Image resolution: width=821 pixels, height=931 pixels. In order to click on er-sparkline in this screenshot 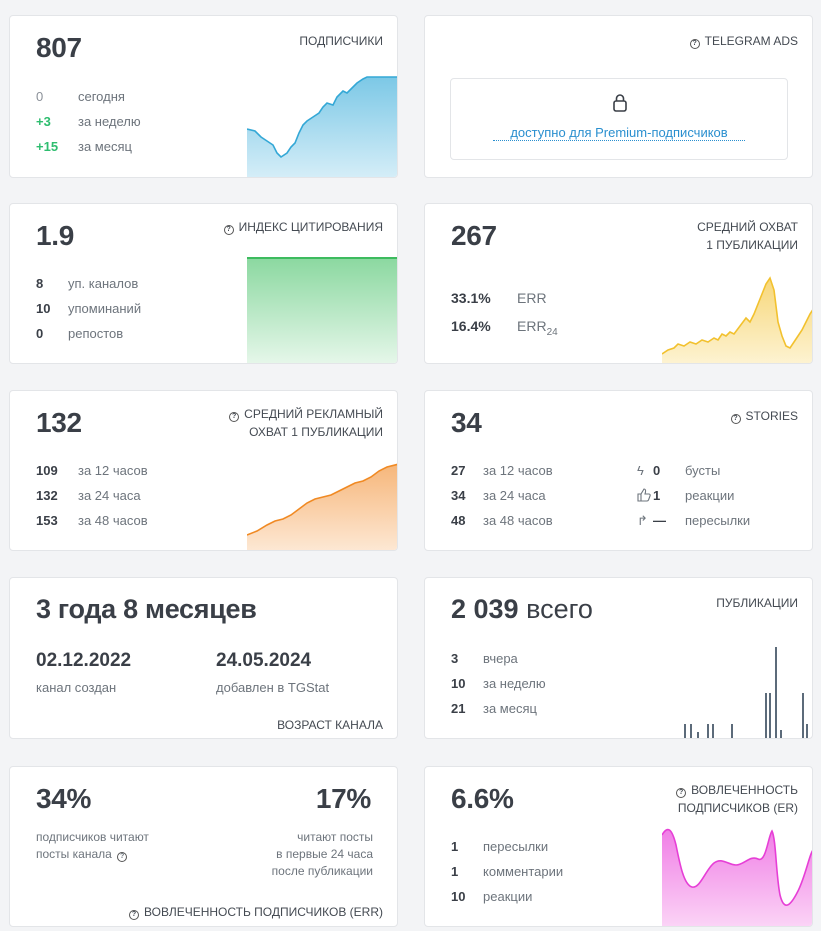, I will do `click(737, 877)`.